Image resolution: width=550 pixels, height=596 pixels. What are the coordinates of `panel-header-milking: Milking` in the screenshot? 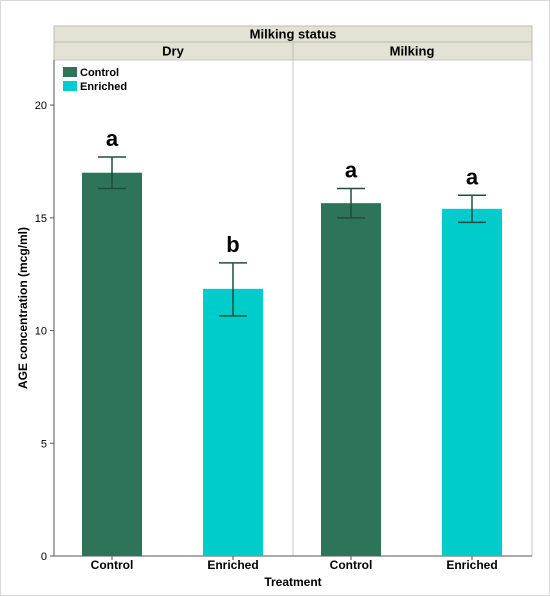 It's located at (412, 51).